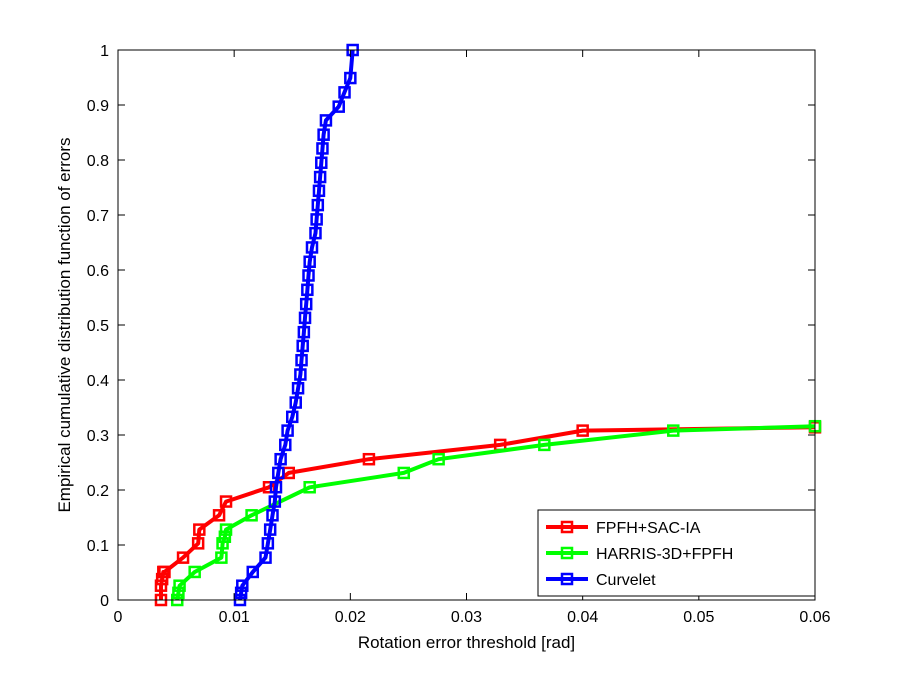  Describe the element at coordinates (698, 617) in the screenshot. I see `x-tick-label: 0.05` at that location.